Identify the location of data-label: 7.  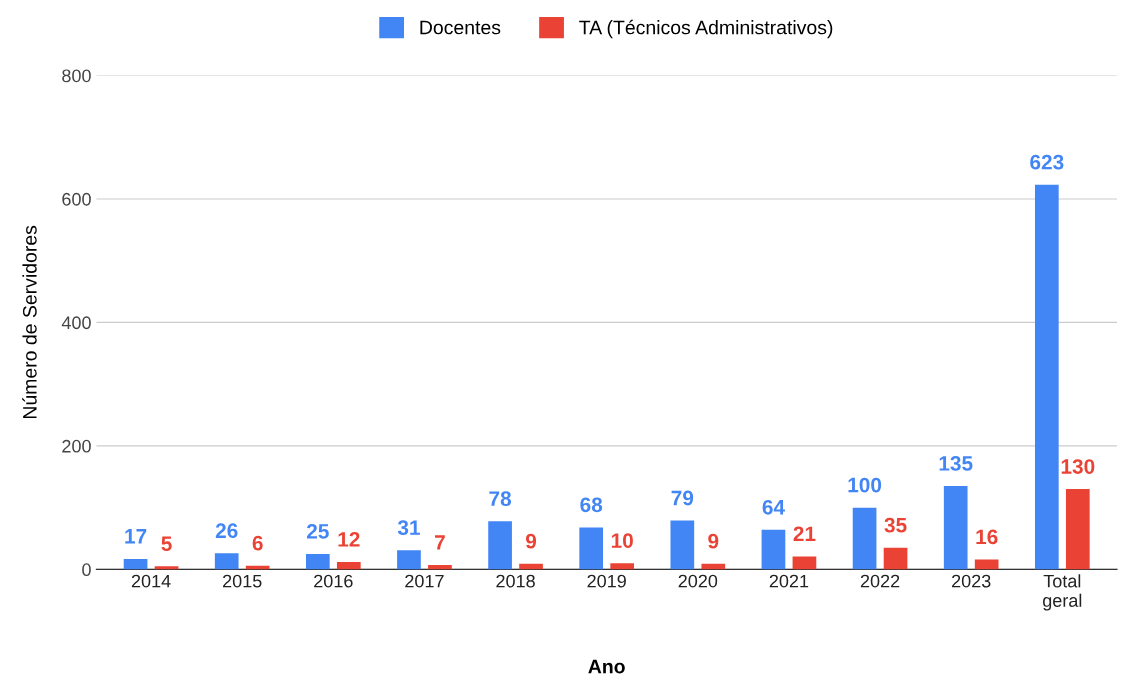
(440, 542).